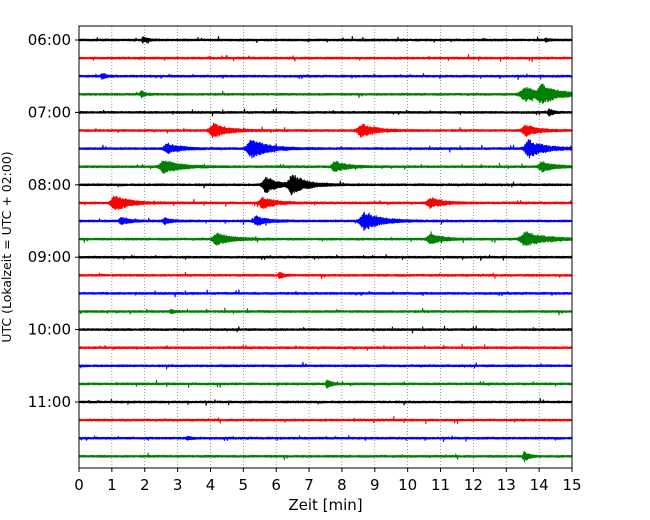 This screenshot has height=520, width=650. I want to click on x-tick-label: 12, so click(473, 485).